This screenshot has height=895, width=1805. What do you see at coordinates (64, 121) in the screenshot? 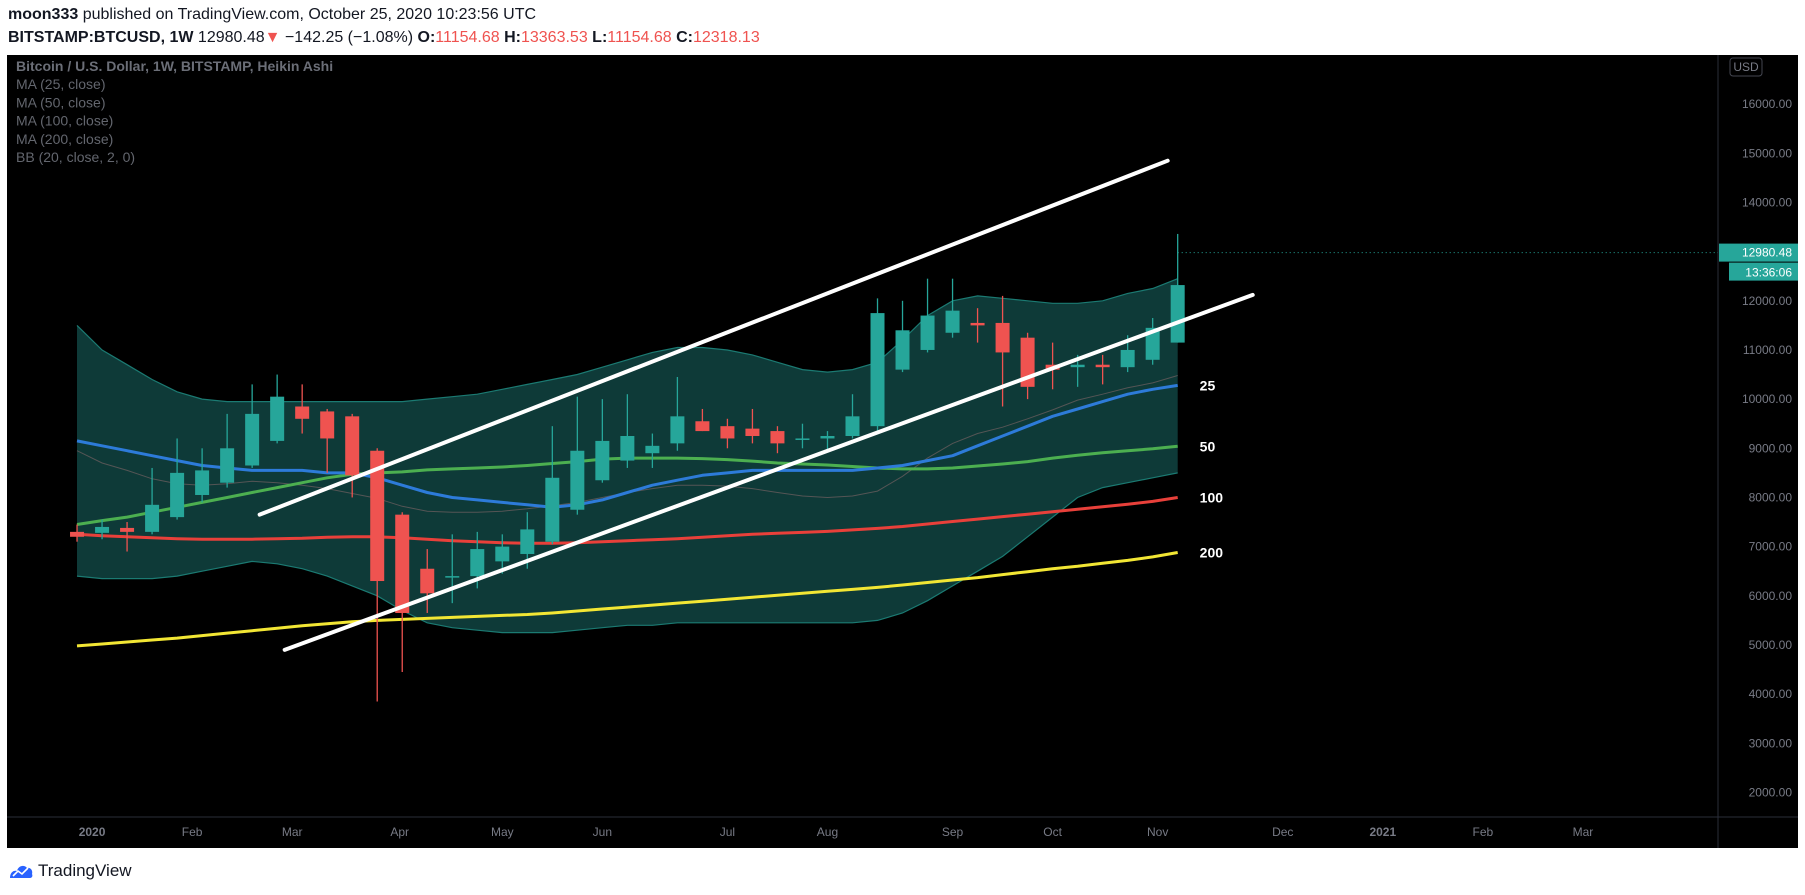
I see `legend-item: MA (100, close)` at bounding box center [64, 121].